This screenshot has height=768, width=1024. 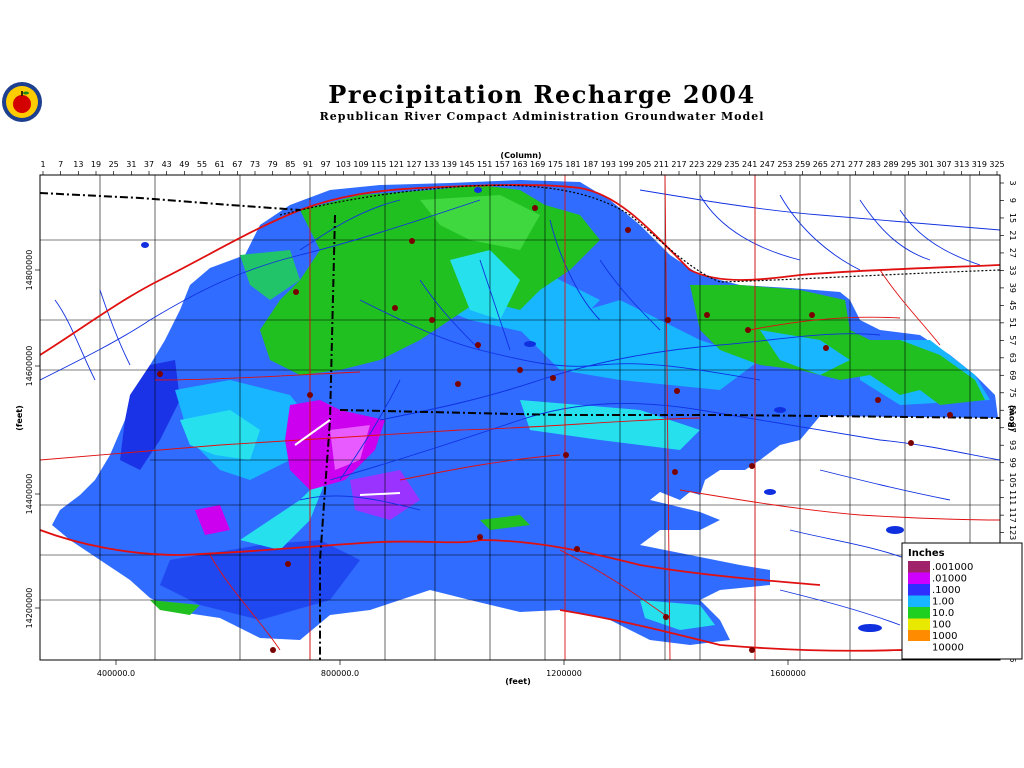 What do you see at coordinates (431, 164) in the screenshot?
I see `top-tick-label: 133` at bounding box center [431, 164].